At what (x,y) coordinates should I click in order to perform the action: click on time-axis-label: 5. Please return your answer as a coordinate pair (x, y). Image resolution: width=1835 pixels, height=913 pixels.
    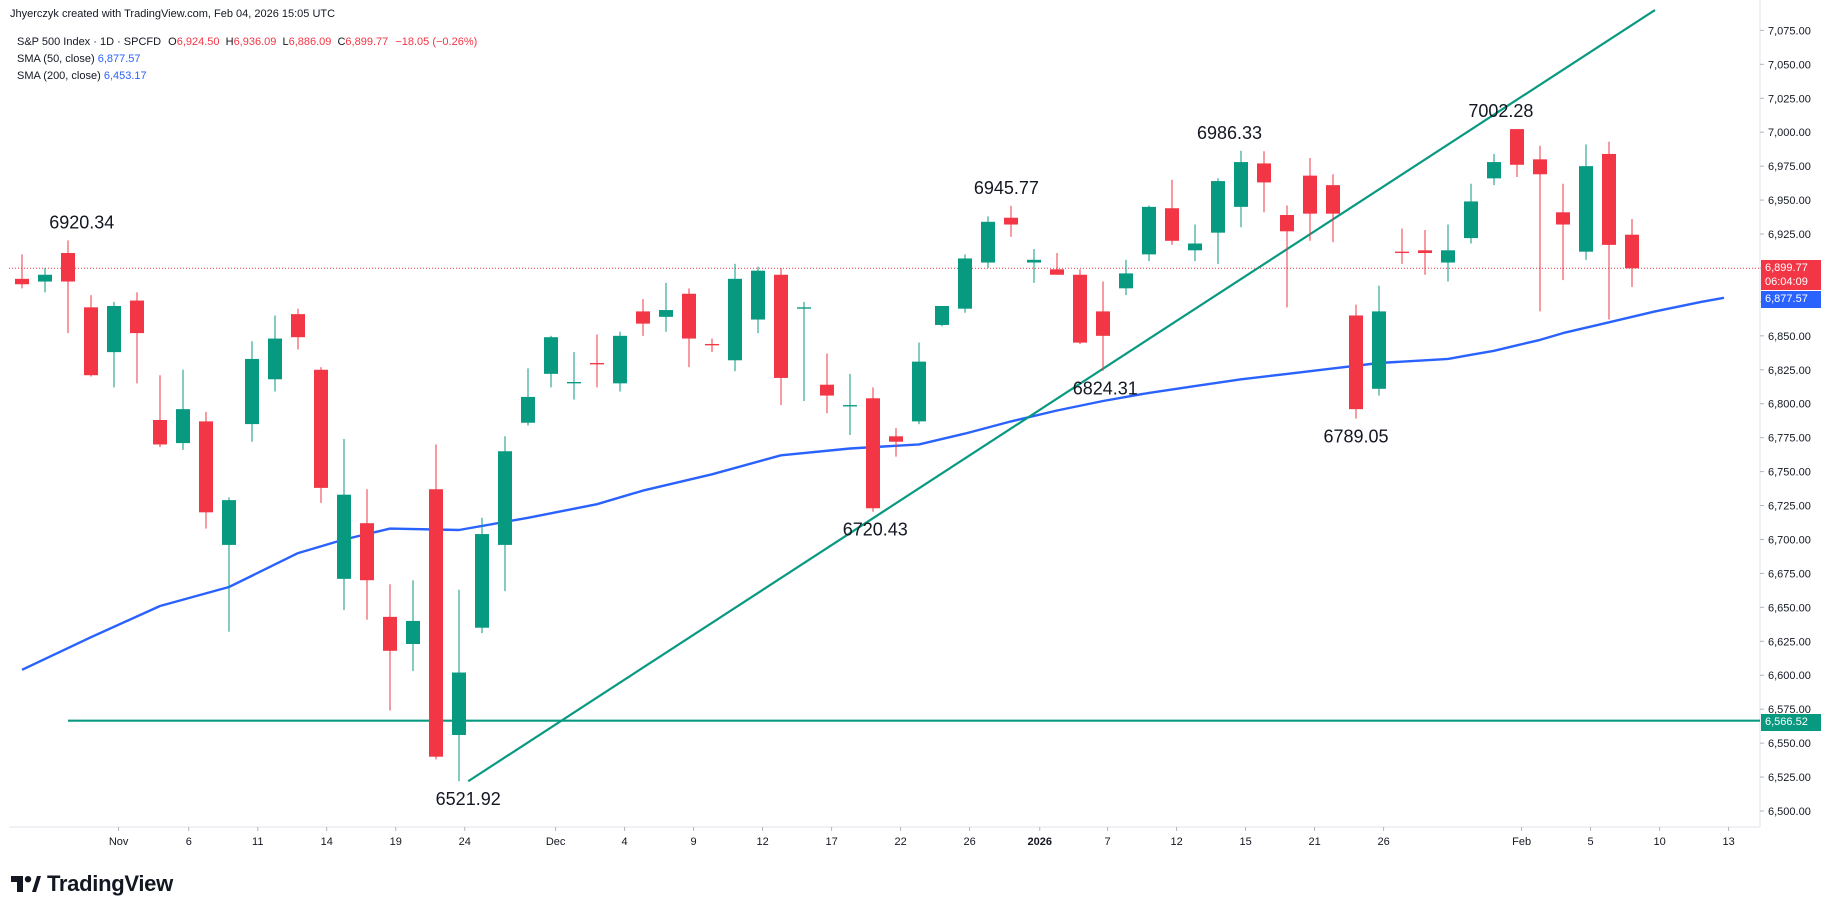
    Looking at the image, I should click on (1591, 842).